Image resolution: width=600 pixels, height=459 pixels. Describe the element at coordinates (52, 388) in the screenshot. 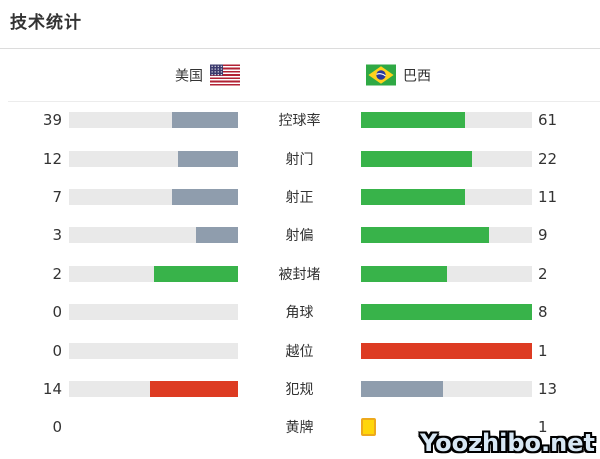

I see `left-team-value: 14` at that location.